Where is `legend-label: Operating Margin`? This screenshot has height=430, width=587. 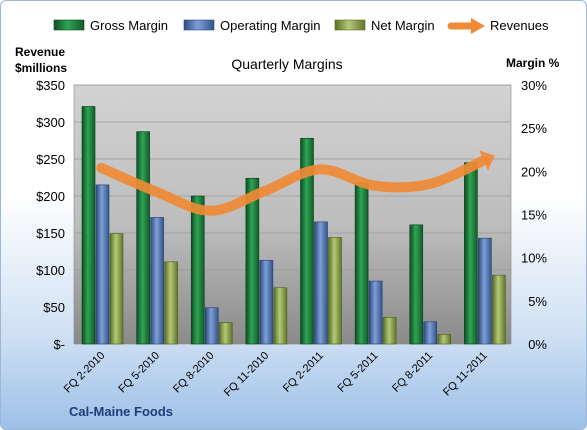
legend-label: Operating Margin is located at coordinates (270, 25).